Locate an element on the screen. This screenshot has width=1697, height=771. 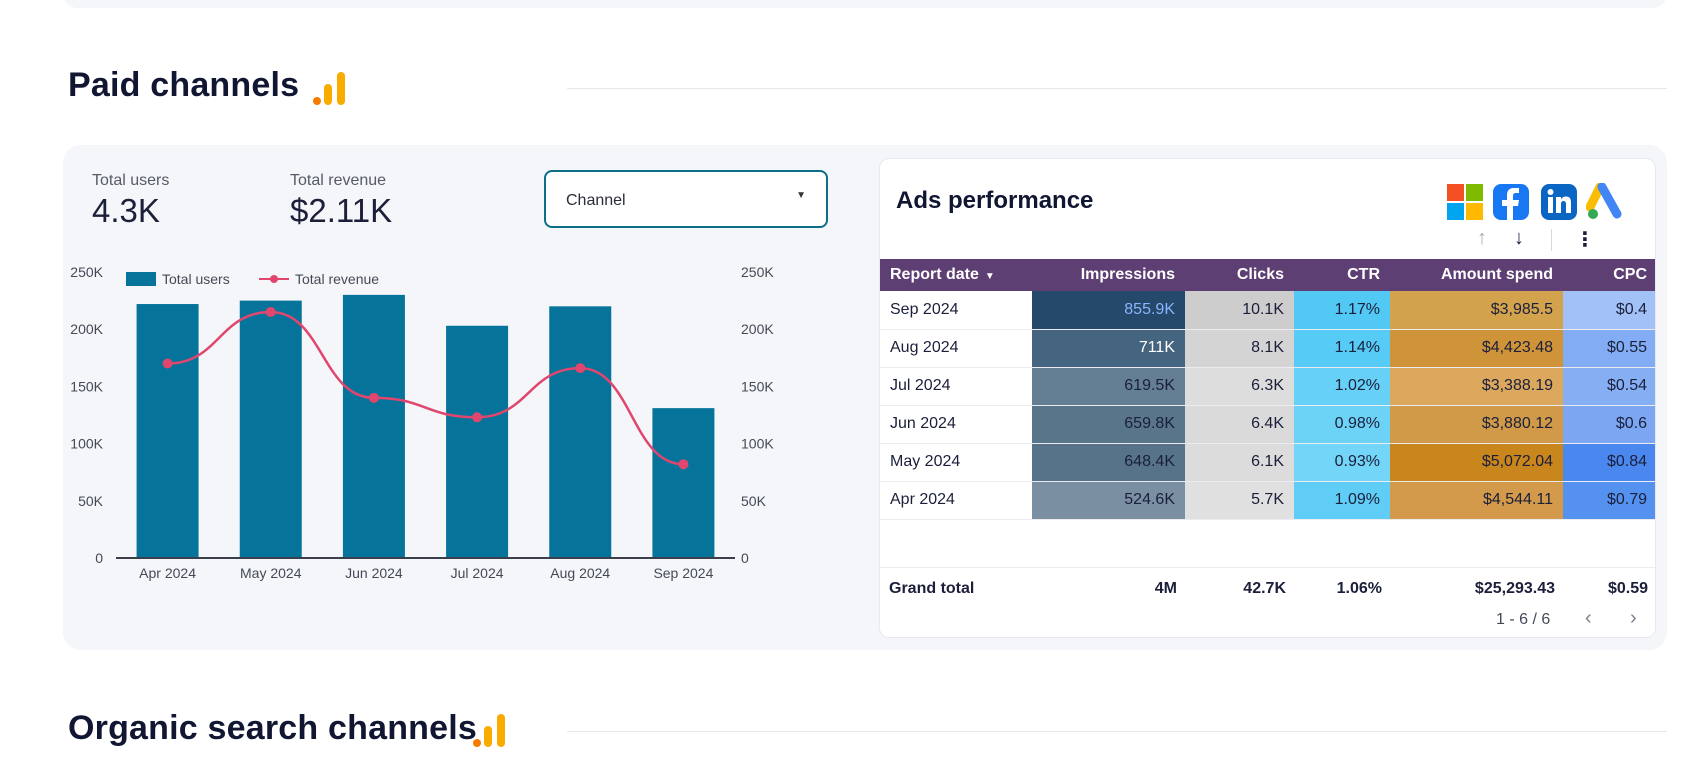
grand-total-label: Grand total is located at coordinates (932, 588).